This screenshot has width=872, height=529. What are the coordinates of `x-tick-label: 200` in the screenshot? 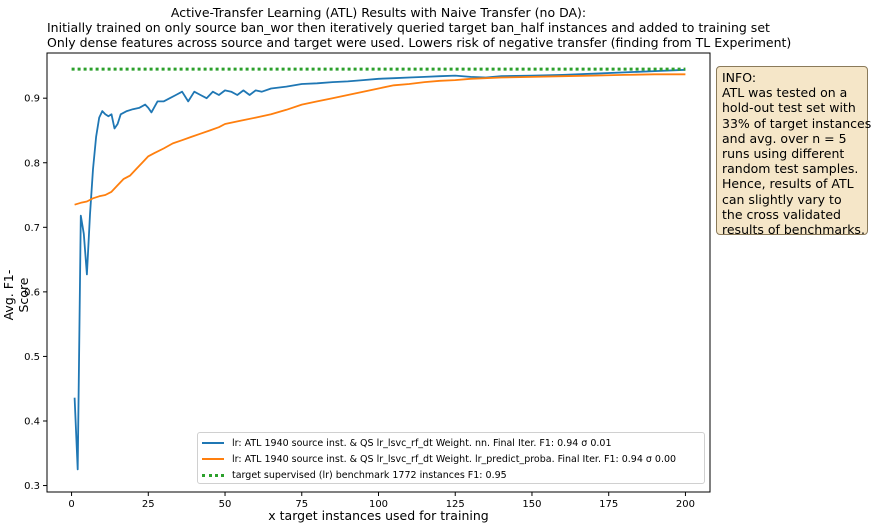 It's located at (685, 504).